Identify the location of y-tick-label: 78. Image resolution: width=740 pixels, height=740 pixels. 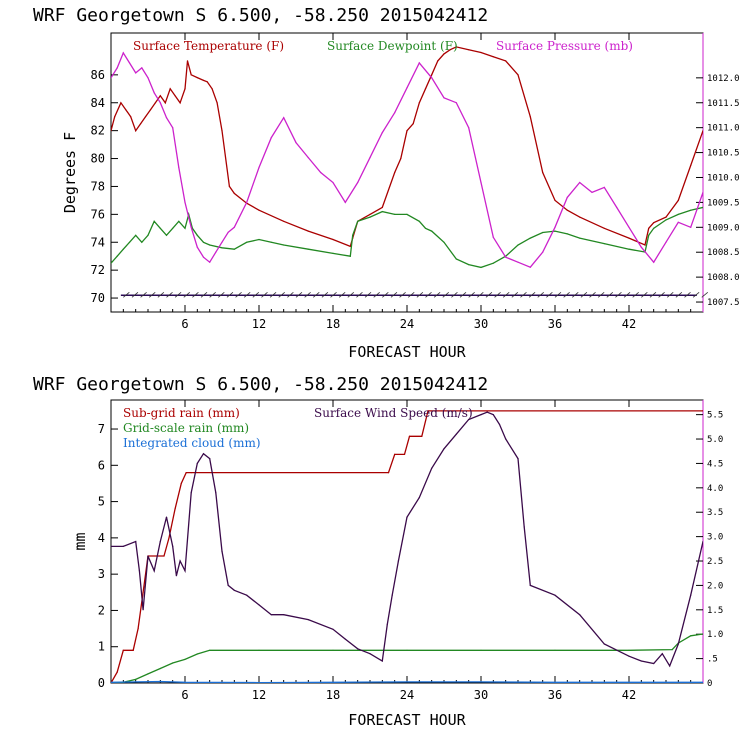
(98, 186).